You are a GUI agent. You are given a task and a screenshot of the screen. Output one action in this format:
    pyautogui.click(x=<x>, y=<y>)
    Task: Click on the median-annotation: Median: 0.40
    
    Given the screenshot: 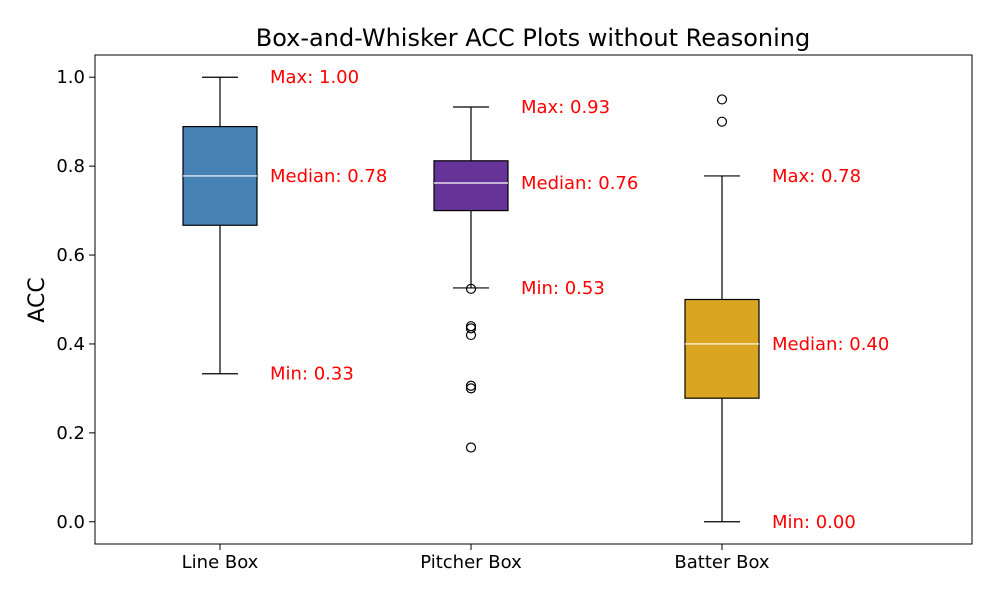 What is the action you would take?
    pyautogui.click(x=830, y=344)
    